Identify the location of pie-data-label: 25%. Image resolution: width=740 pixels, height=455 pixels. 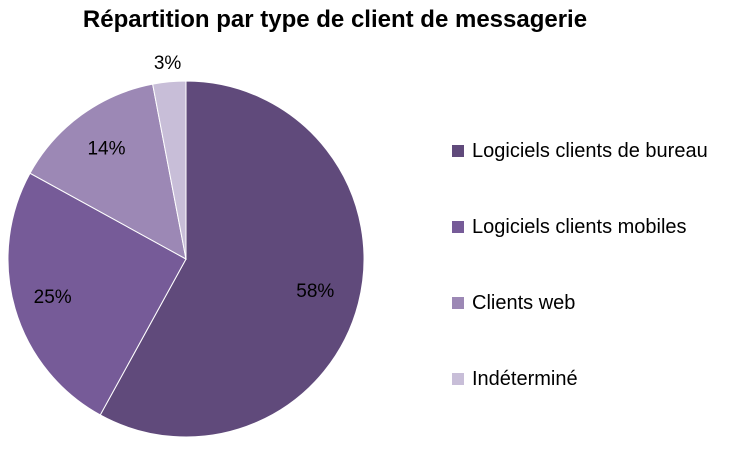
(53, 297).